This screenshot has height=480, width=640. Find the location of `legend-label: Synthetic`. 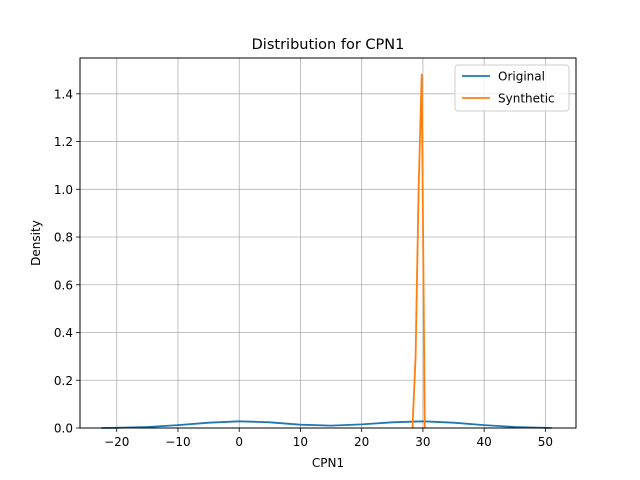

legend-label: Synthetic is located at coordinates (526, 99).